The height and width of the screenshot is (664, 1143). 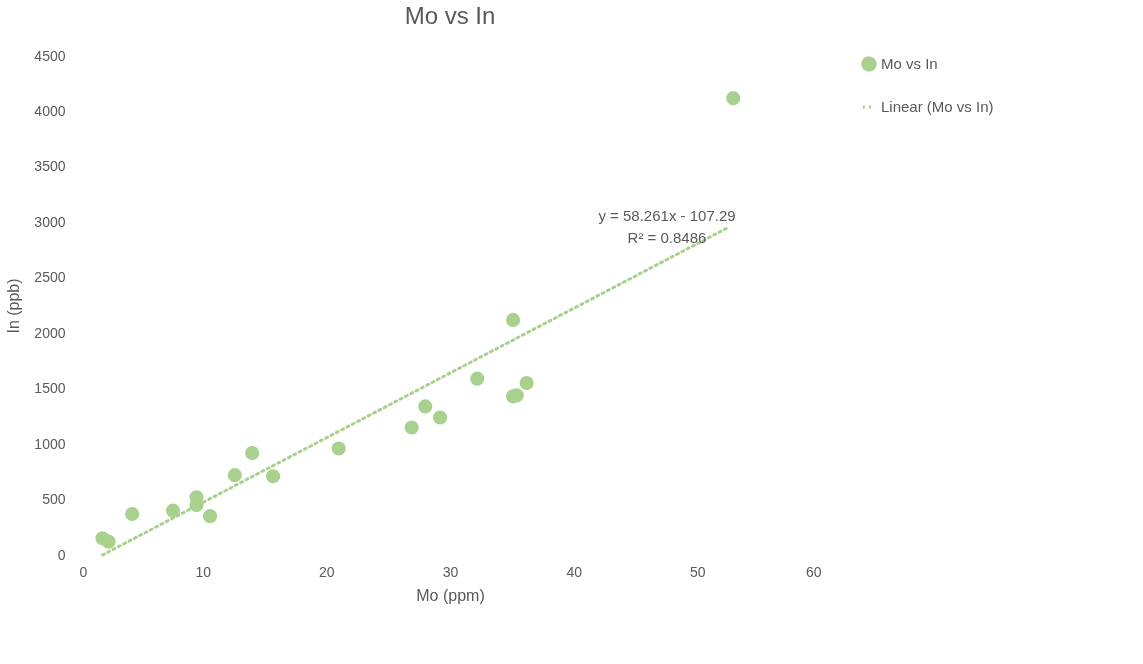 What do you see at coordinates (667, 215) in the screenshot?
I see `annotation: y = 58.261x - 107.29` at bounding box center [667, 215].